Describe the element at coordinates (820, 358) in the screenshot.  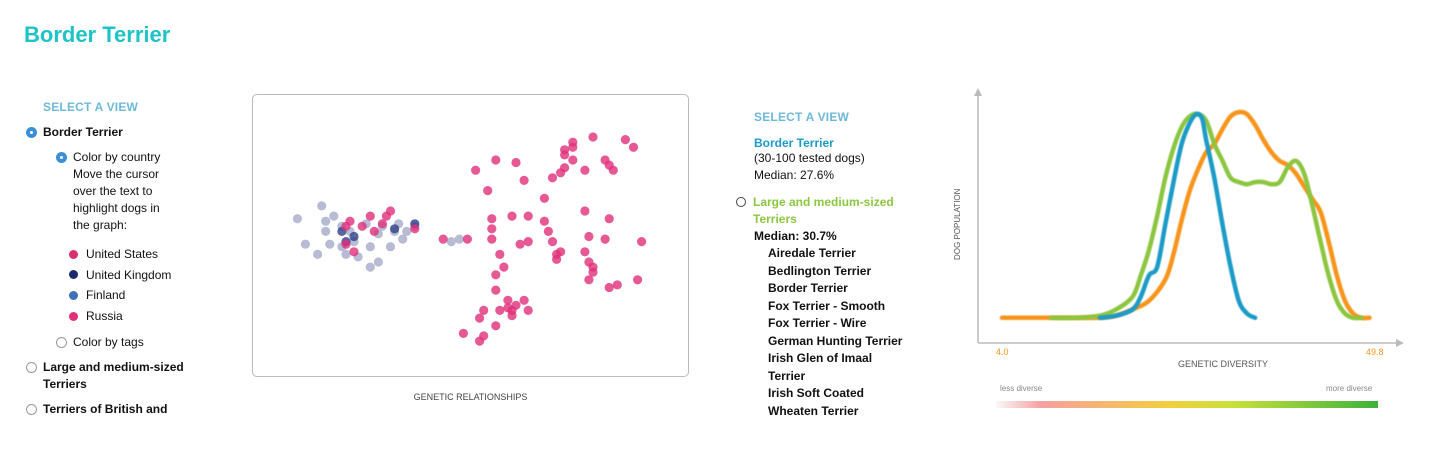
I see `list-item: Irish Glen of Imaal` at that location.